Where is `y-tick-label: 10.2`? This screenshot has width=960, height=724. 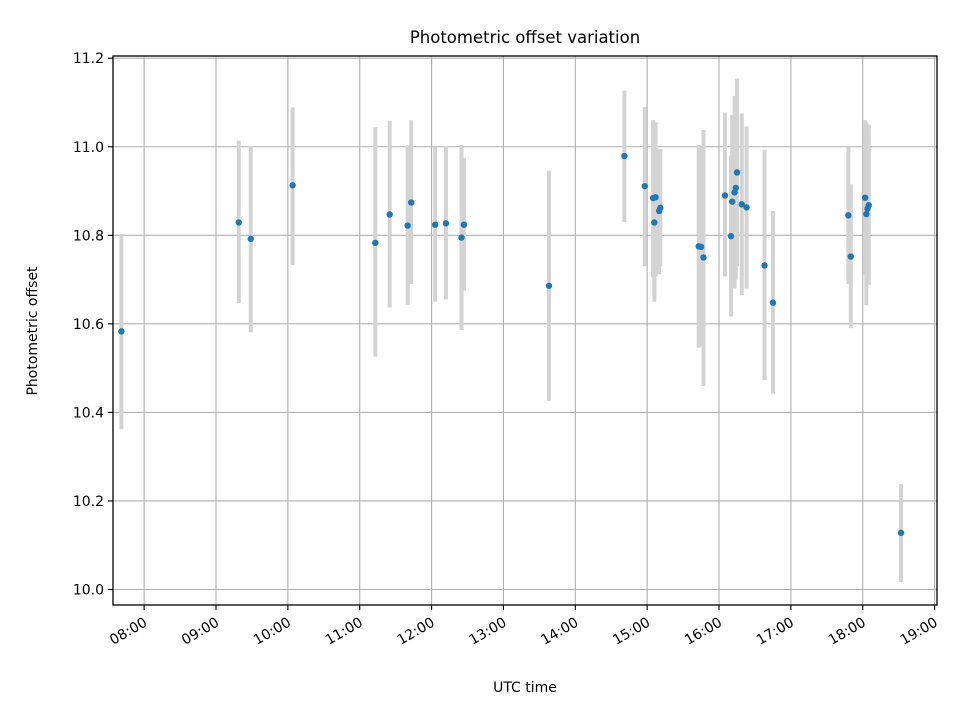
y-tick-label: 10.2 is located at coordinates (88, 502).